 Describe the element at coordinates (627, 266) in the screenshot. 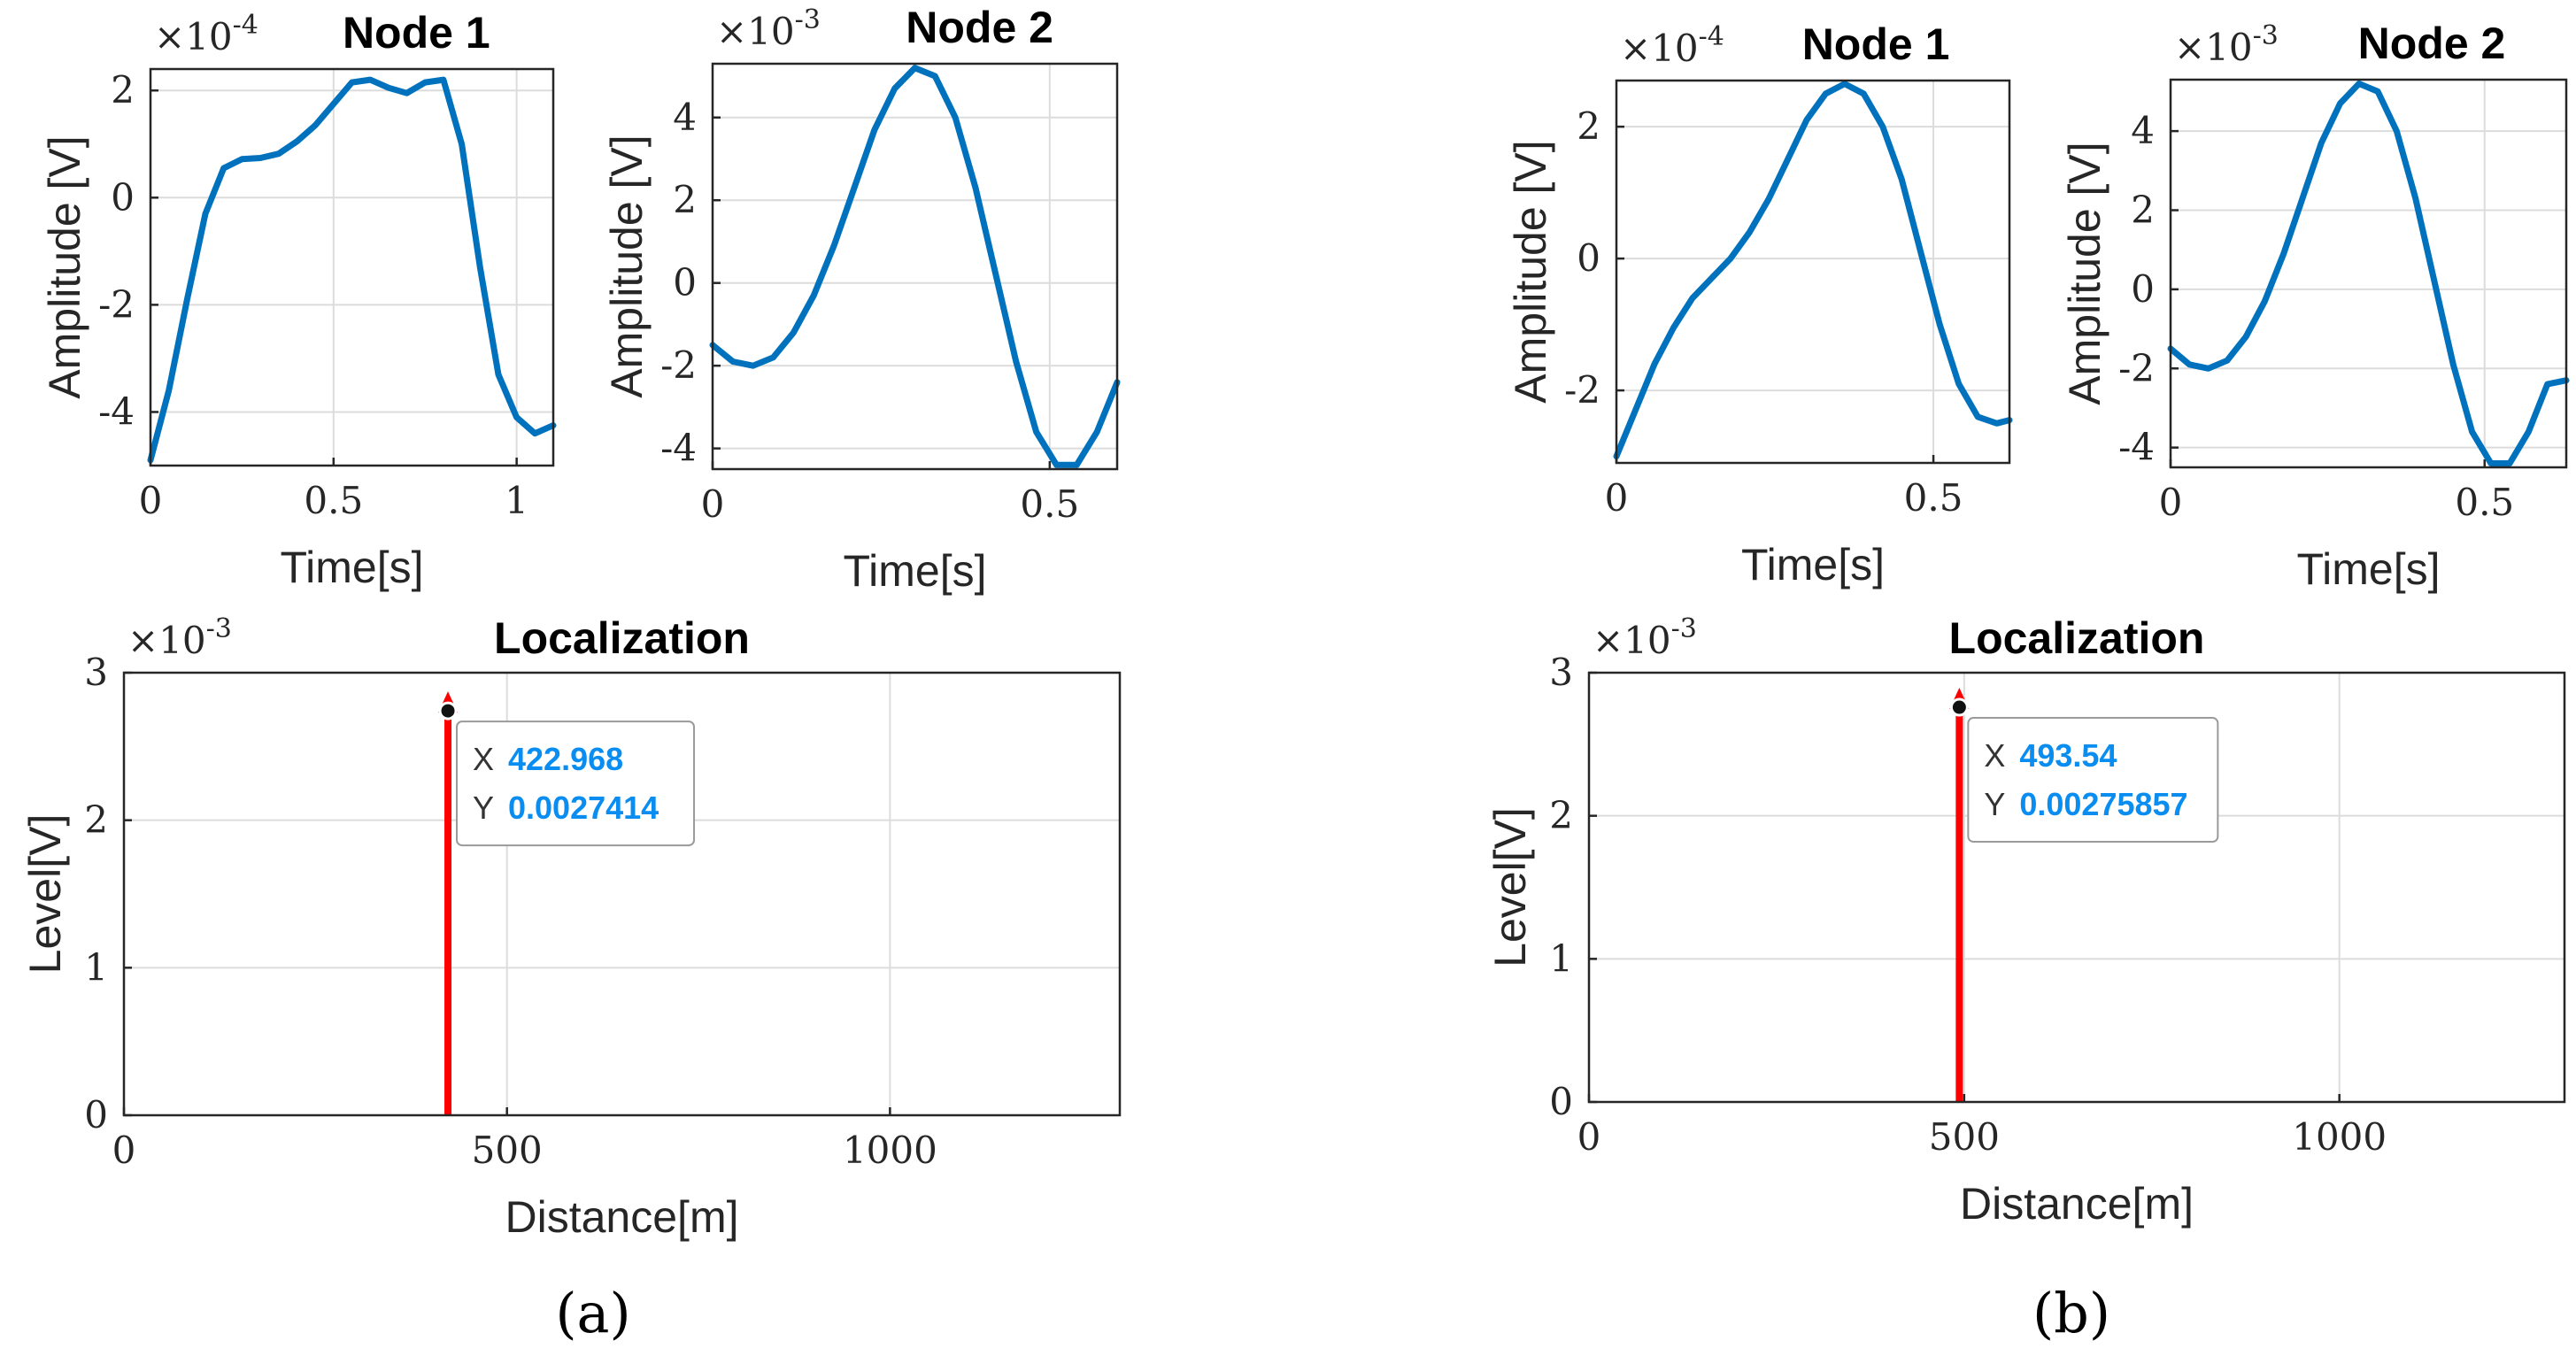

I see `a-node2-ylabel: Amplitude [V]` at that location.